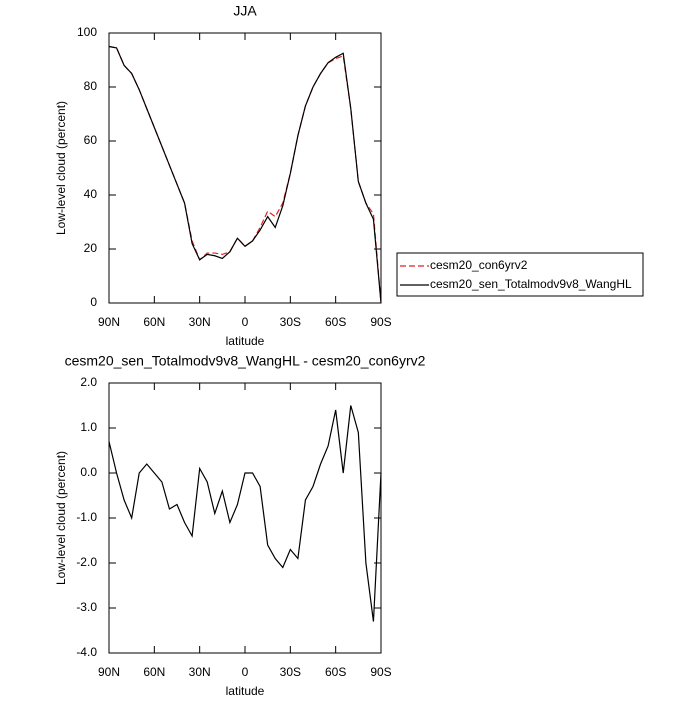  What do you see at coordinates (479, 265) in the screenshot?
I see `legend-label: cesm20_con6yrv2` at bounding box center [479, 265].